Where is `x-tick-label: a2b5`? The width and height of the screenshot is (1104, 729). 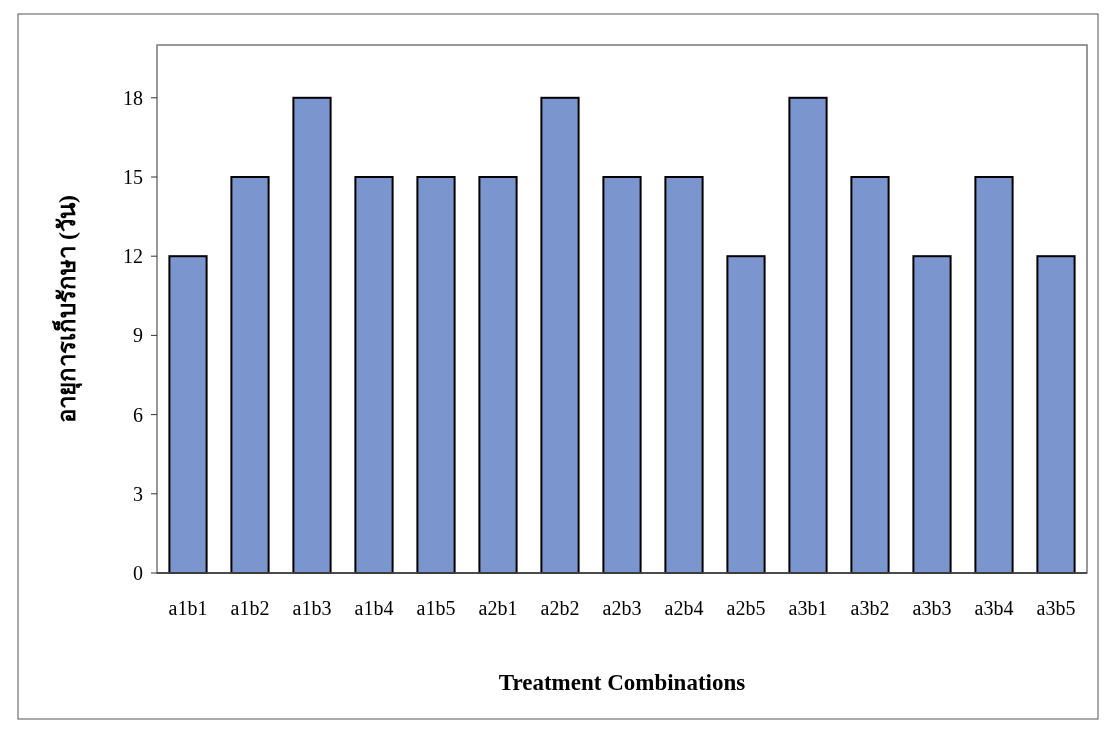 x-tick-label: a2b5 is located at coordinates (746, 608).